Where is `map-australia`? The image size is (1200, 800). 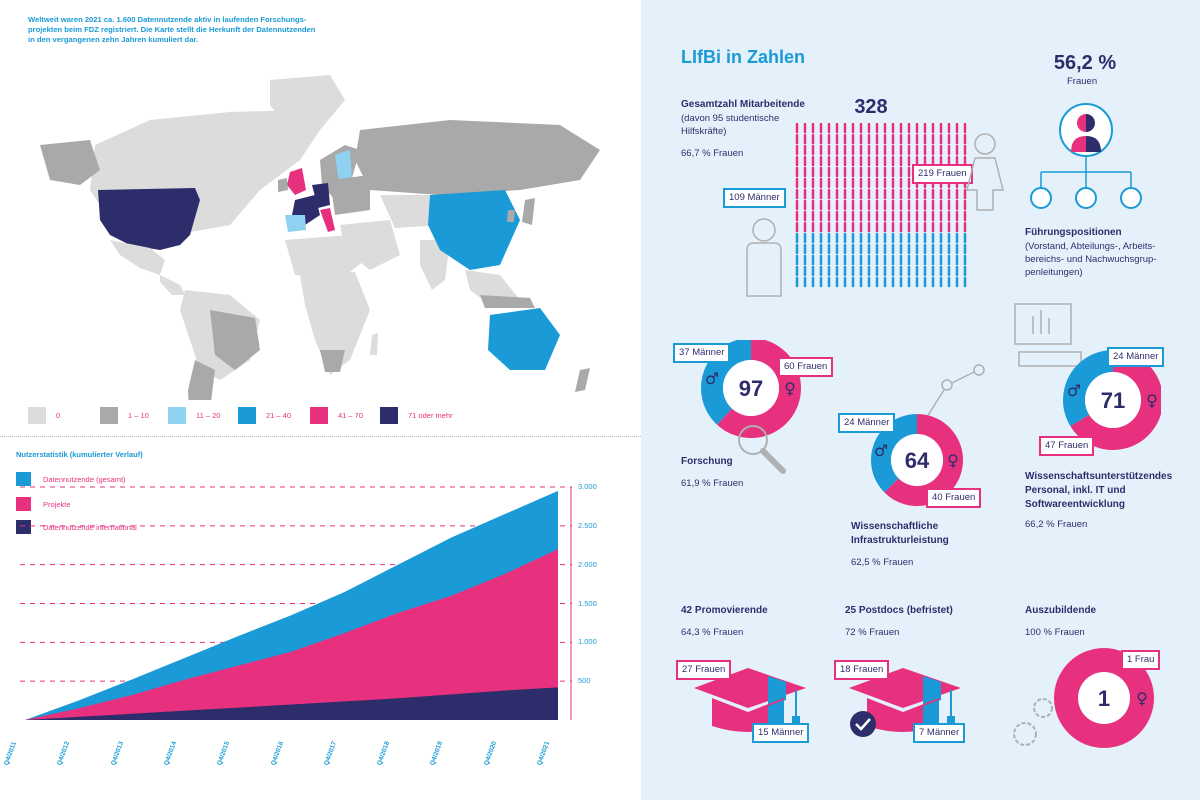
map-australia is located at coordinates (524, 339).